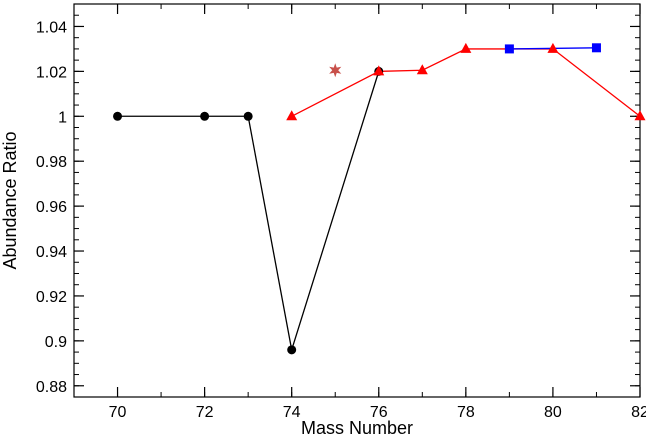  Describe the element at coordinates (62, 117) in the screenshot. I see `y-tick-label: 1` at that location.